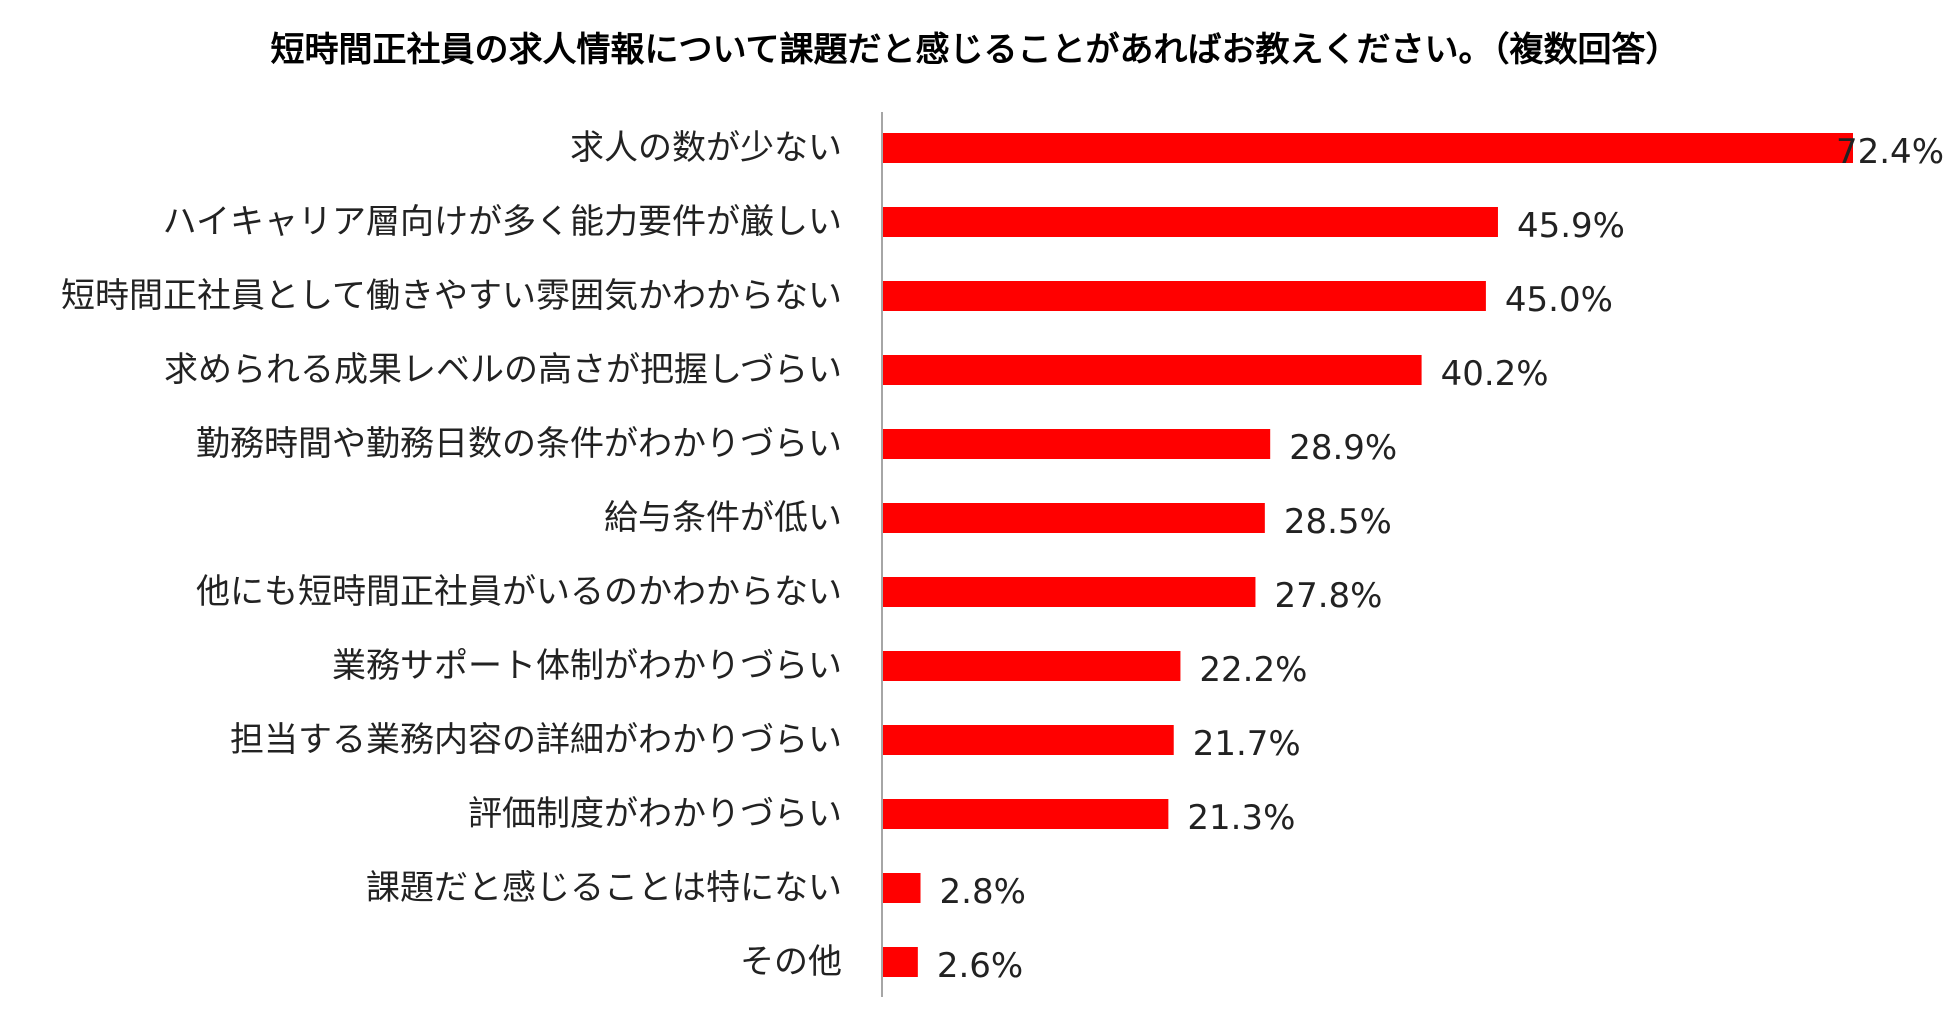  What do you see at coordinates (451, 296) in the screenshot?
I see `category-label-3: 短時間正社員として働きやすい雰囲気かわからない` at bounding box center [451, 296].